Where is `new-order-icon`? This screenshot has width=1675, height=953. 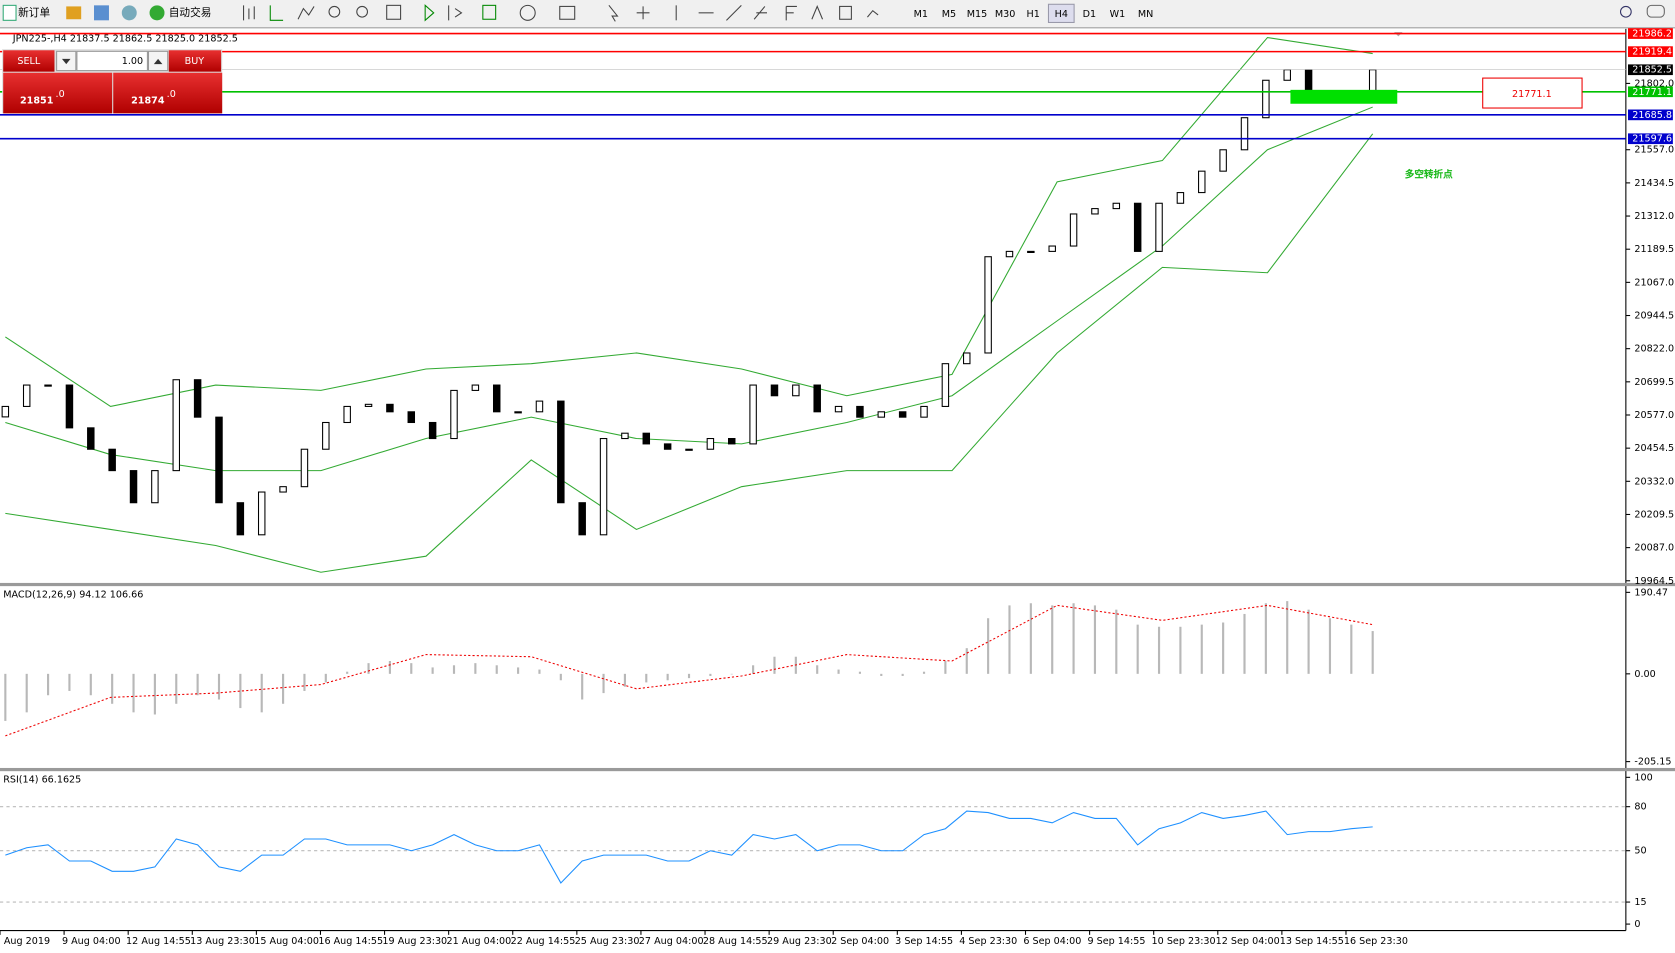 new-order-icon is located at coordinates (9, 12).